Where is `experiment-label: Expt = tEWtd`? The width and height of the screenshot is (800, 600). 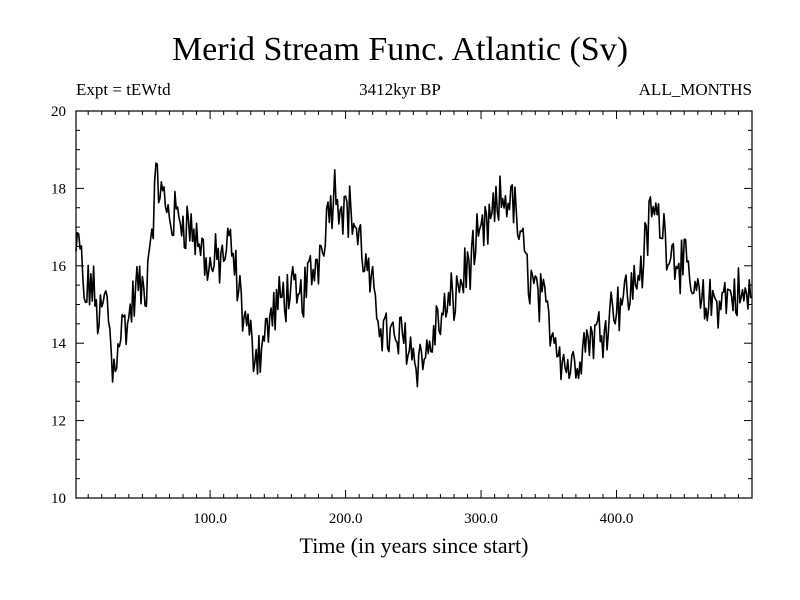 experiment-label: Expt = tEWtd is located at coordinates (123, 89).